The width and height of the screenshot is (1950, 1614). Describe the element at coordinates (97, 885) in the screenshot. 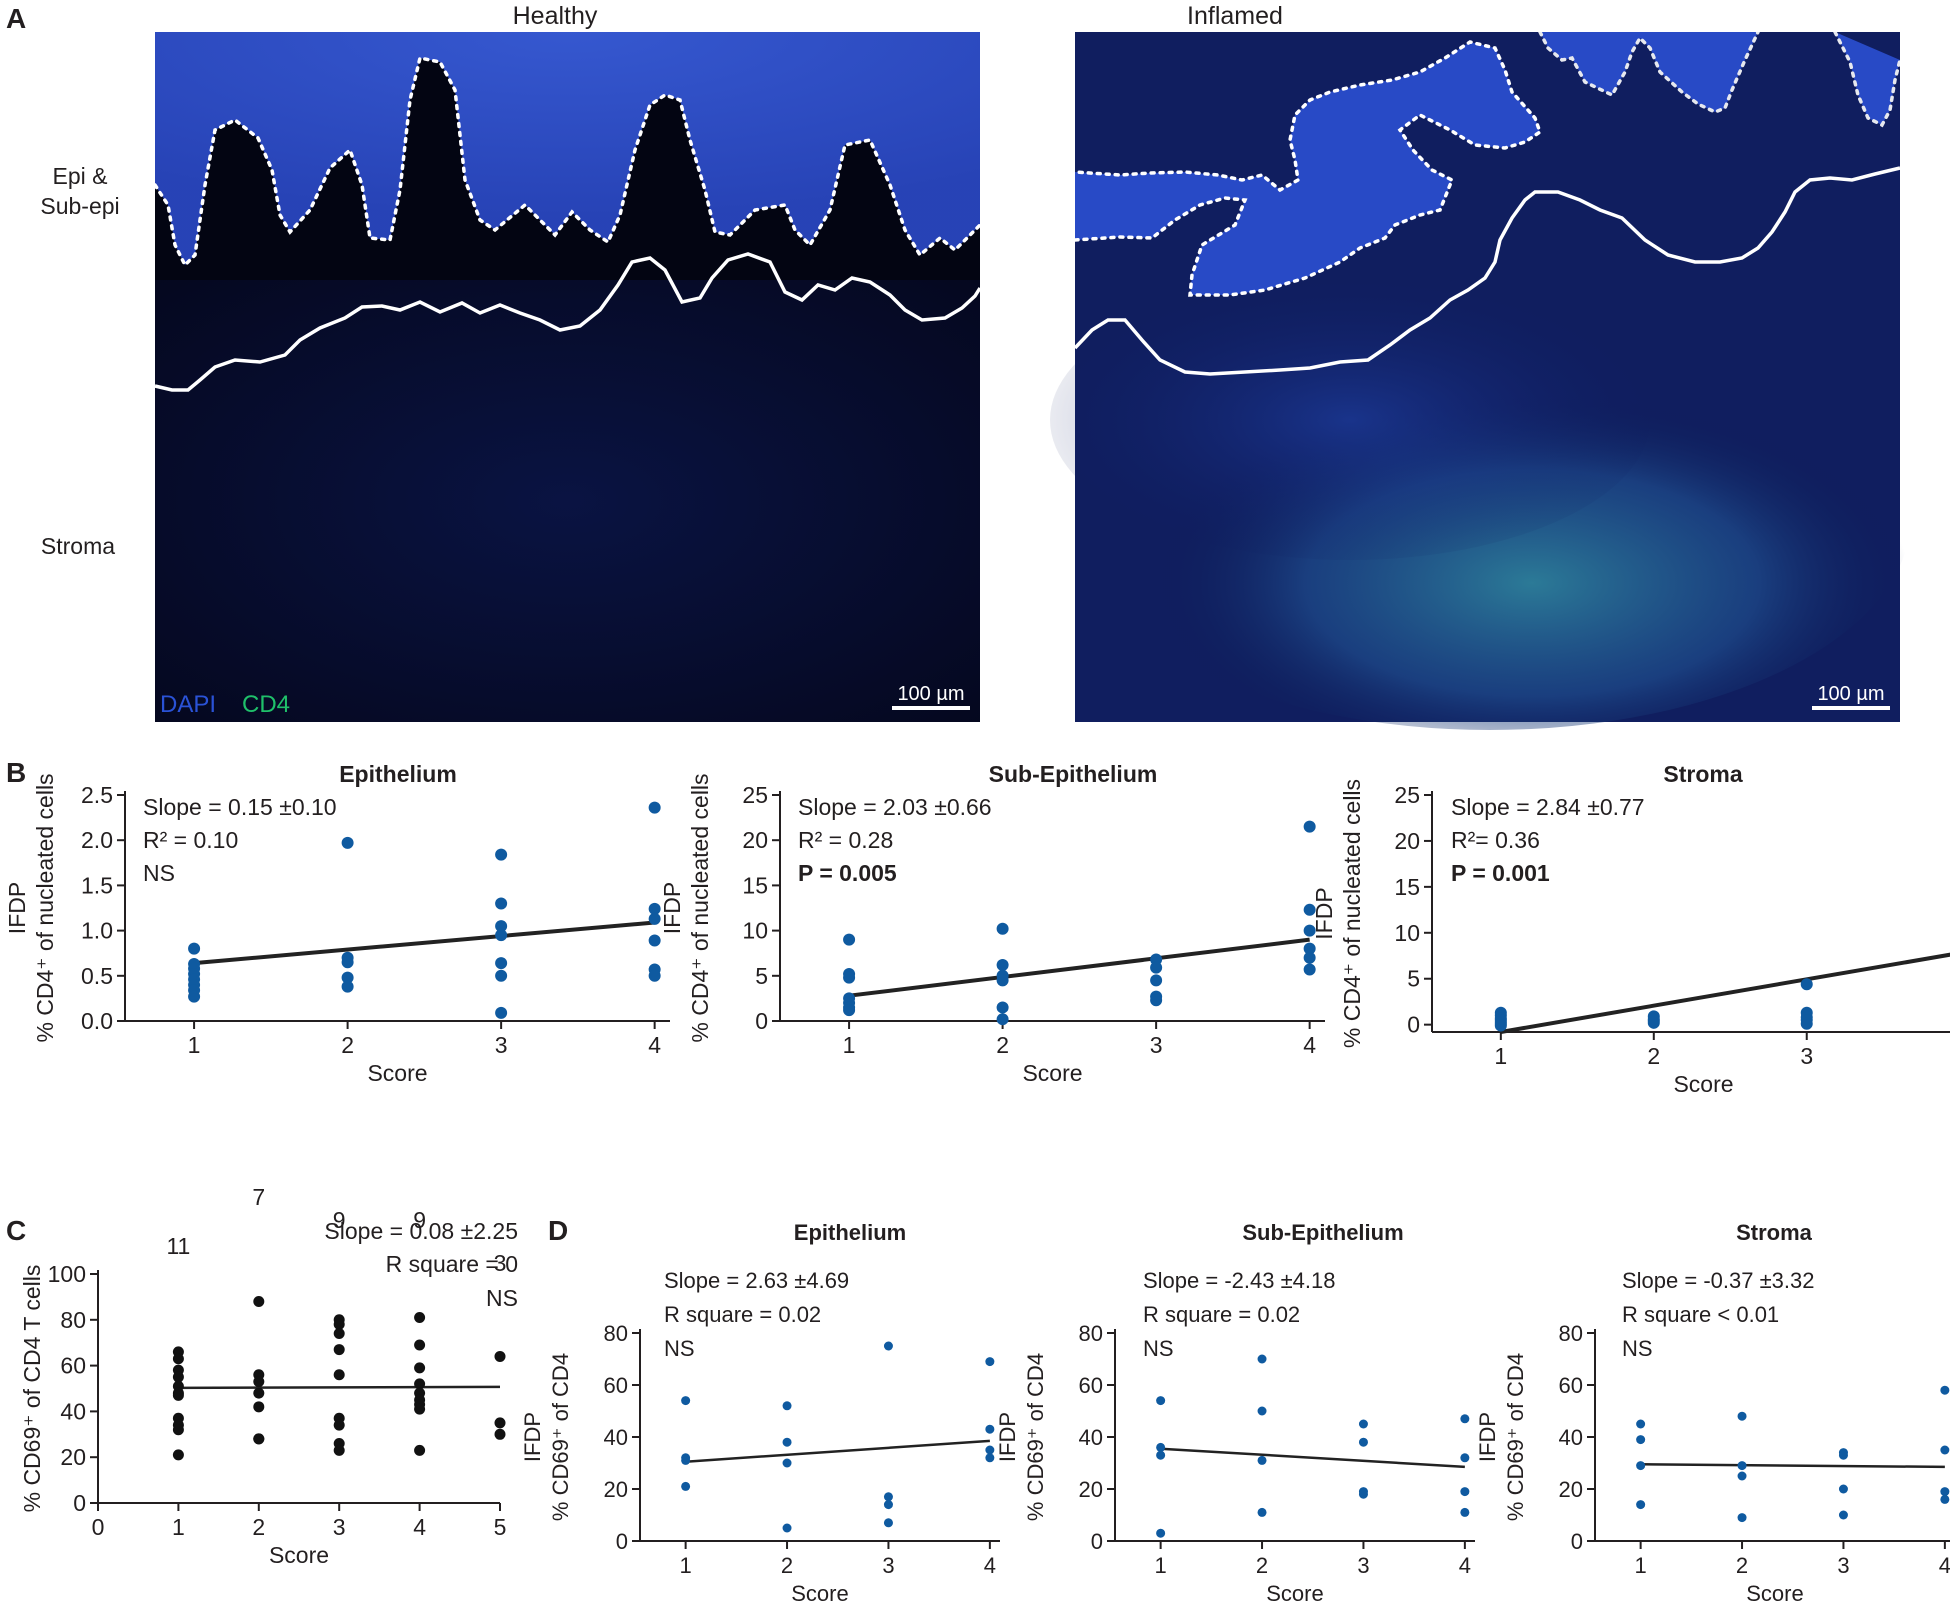

I see `y-tick-label: 1.5` at that location.